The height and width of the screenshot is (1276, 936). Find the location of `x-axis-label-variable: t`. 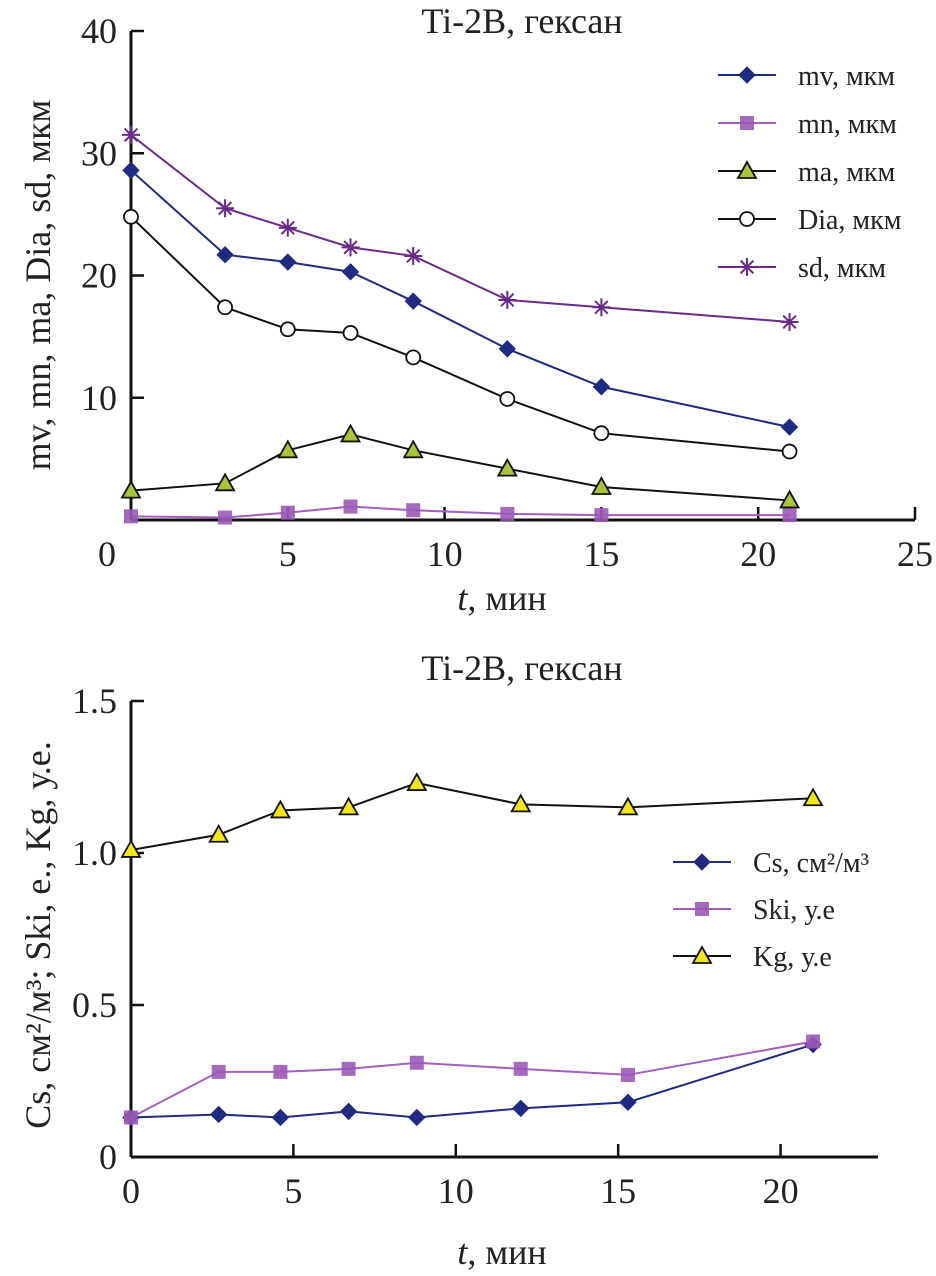

x-axis-label-variable: t is located at coordinates (462, 598).